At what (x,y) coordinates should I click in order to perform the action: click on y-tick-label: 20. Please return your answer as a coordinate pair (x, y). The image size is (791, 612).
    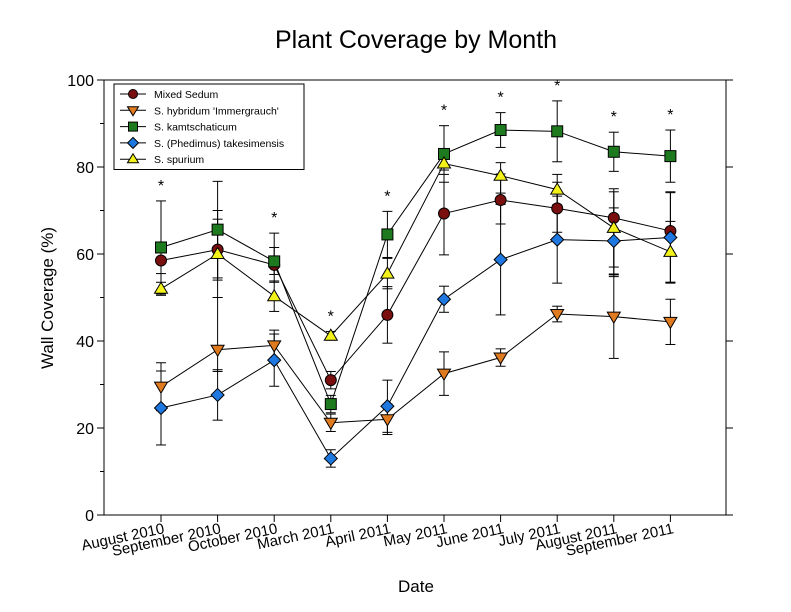
    Looking at the image, I should click on (85, 429).